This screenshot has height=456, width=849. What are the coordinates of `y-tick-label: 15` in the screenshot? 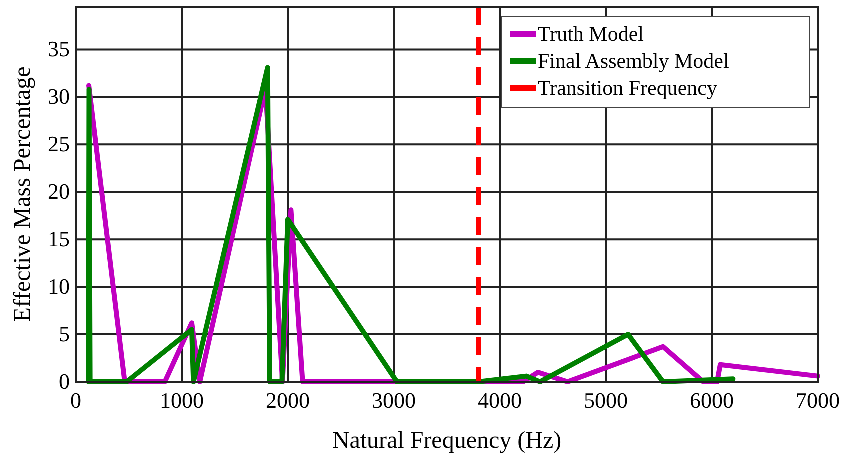 It's located at (59, 239).